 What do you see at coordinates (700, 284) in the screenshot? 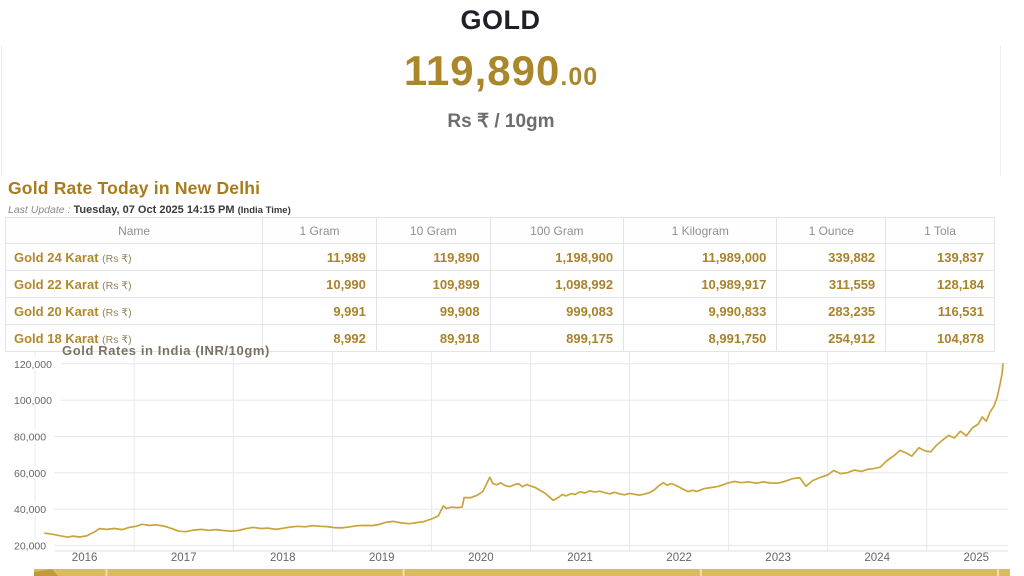
I see `rate-value-cell: 10,989,917` at bounding box center [700, 284].